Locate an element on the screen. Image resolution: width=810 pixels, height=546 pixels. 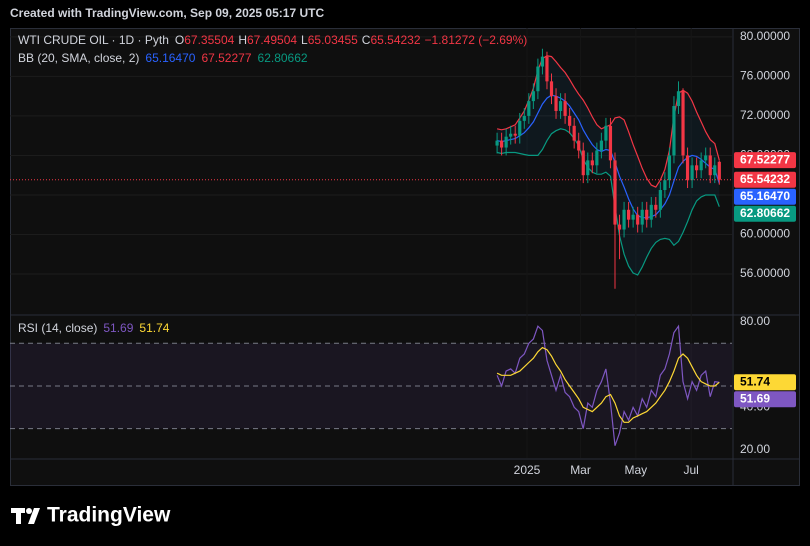
legend-key: O is located at coordinates (179, 40).